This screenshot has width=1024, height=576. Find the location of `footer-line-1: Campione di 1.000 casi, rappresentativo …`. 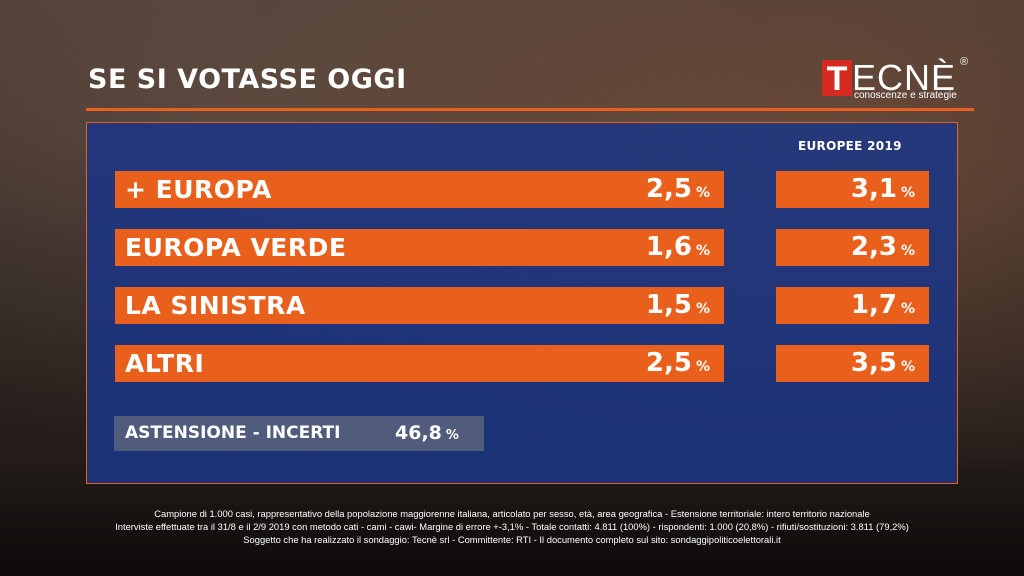

footer-line-1: Campione di 1.000 casi, rappresentativo … is located at coordinates (512, 513).